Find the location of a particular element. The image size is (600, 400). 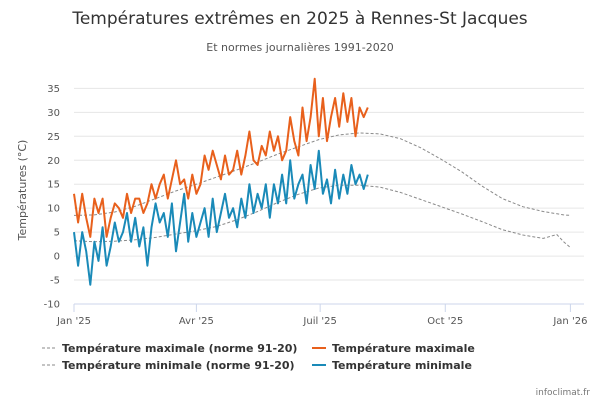

legend-item: Température minimale (norme 91-20) is located at coordinates (168, 365).